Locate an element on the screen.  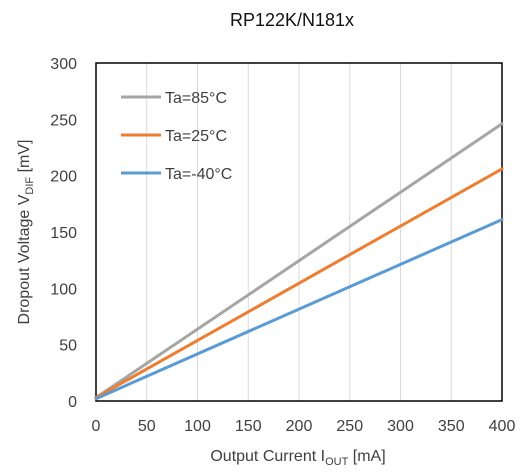
y-tick-label-6: 300 is located at coordinates (63, 64).